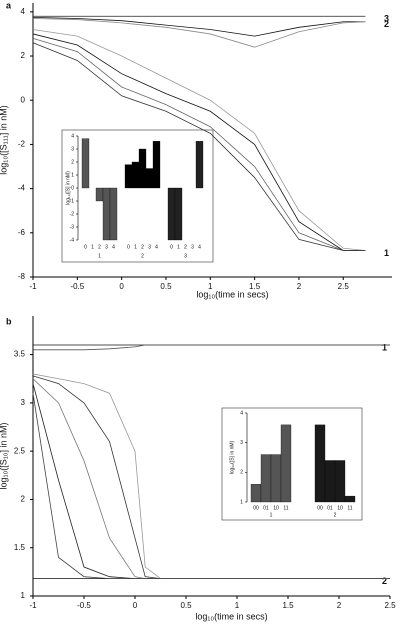 Image resolution: width=401 pixels, height=628 pixels. What do you see at coordinates (22, 232) in the screenshot?
I see `y-tick-label: -6` at bounding box center [22, 232].